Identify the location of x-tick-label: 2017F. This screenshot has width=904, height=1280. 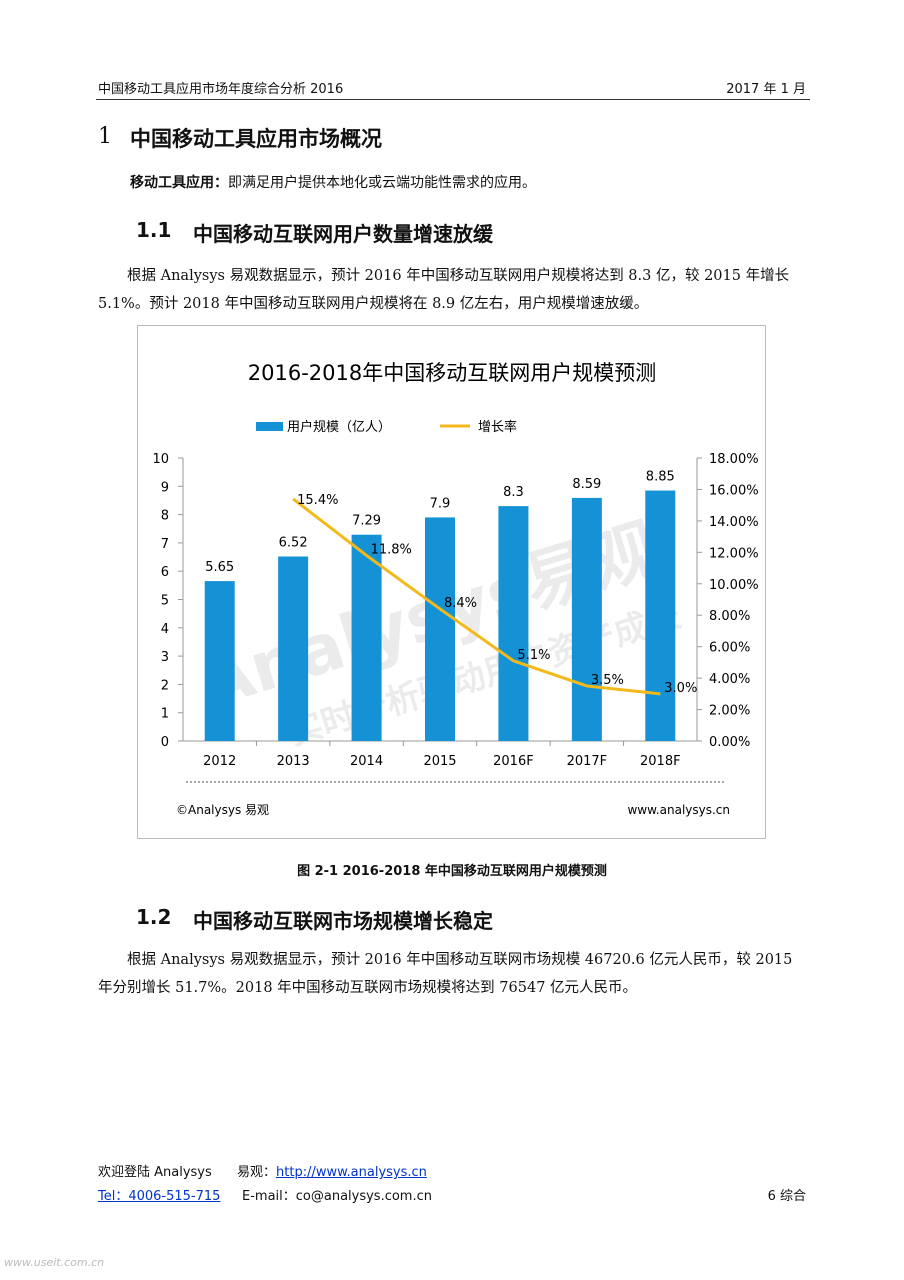
(587, 761).